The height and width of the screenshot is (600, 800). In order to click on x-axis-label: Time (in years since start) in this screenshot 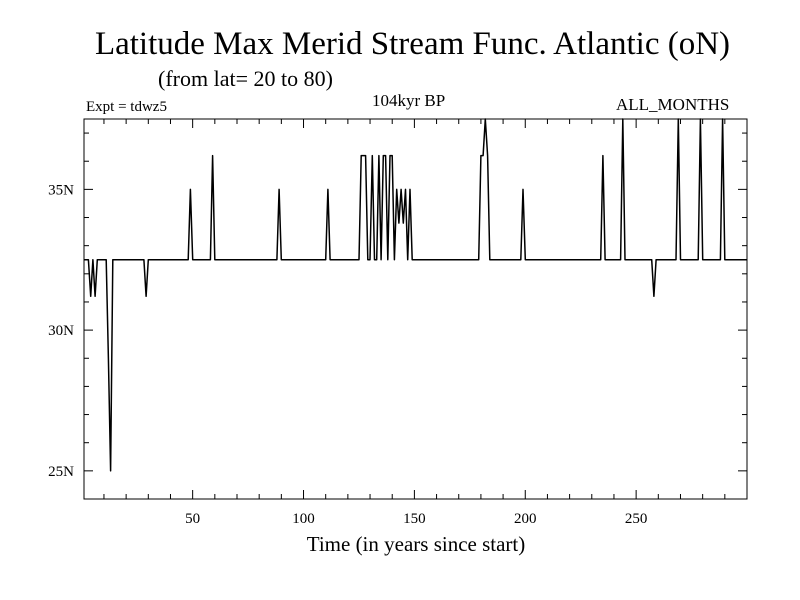, I will do `click(416, 544)`.